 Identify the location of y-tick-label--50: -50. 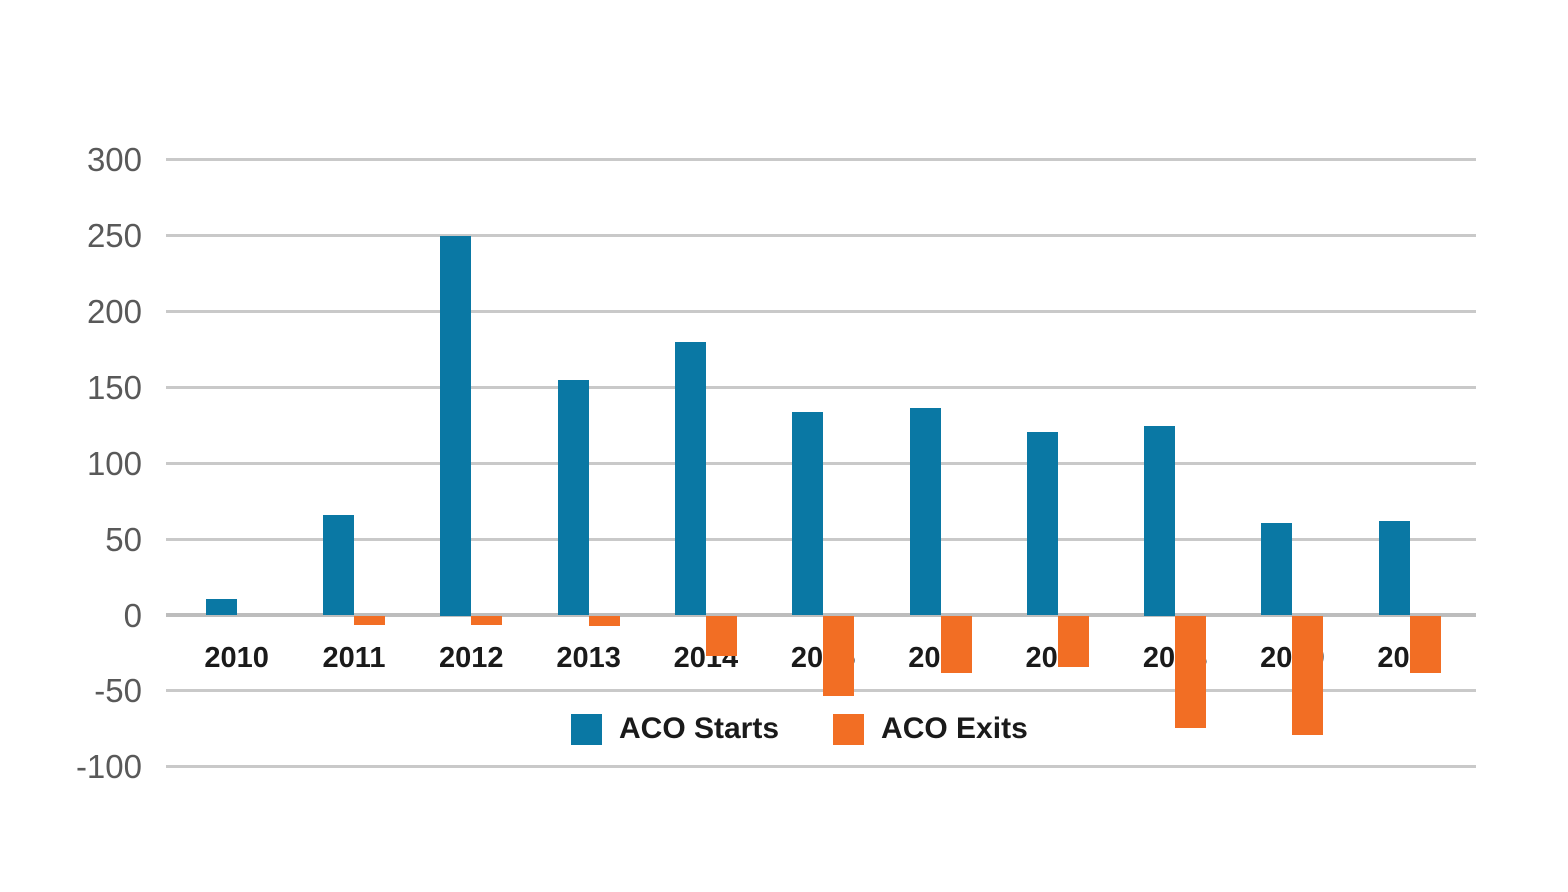
(118, 691).